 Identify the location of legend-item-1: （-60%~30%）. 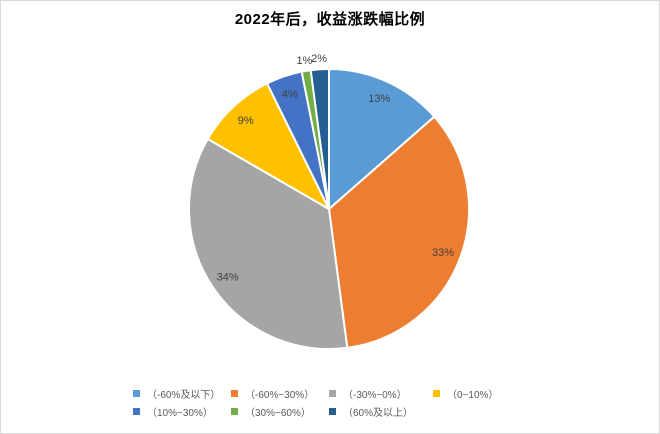
(280, 393).